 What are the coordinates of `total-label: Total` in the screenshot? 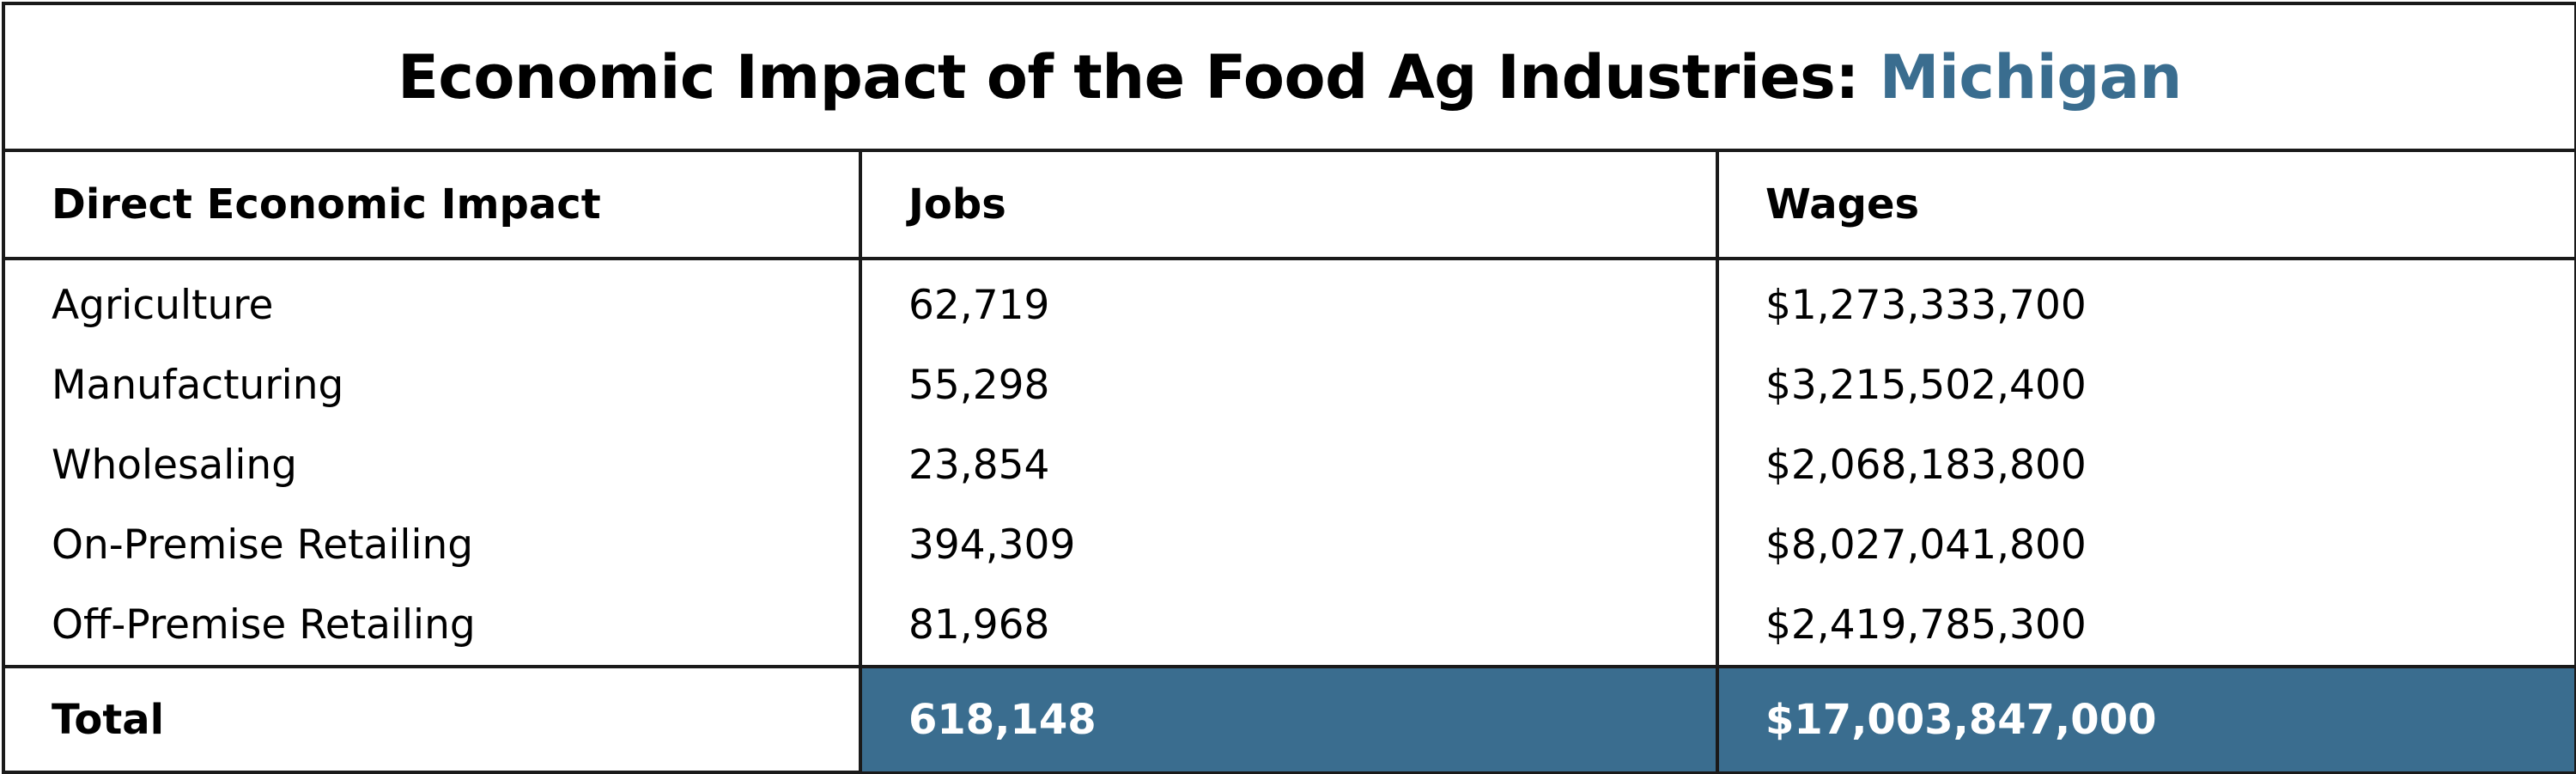 It's located at (432, 718).